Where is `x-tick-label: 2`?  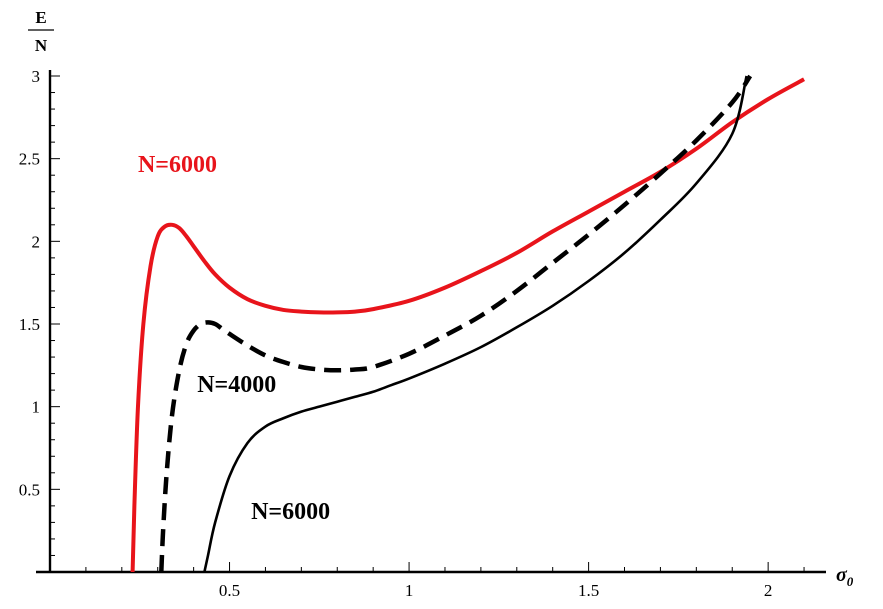
x-tick-label: 2 is located at coordinates (768, 590).